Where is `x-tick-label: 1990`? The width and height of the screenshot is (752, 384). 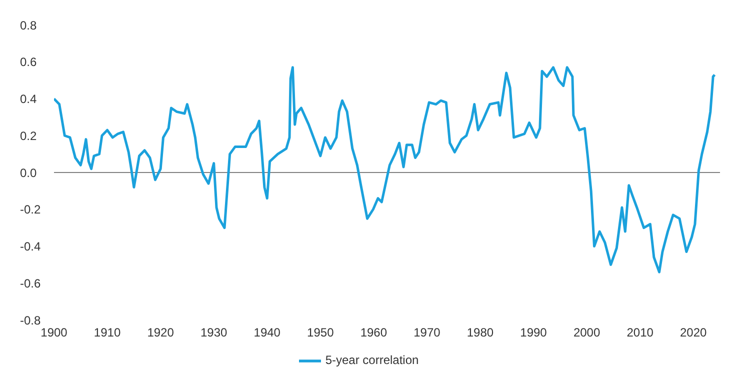 x-tick-label: 1990 is located at coordinates (534, 333).